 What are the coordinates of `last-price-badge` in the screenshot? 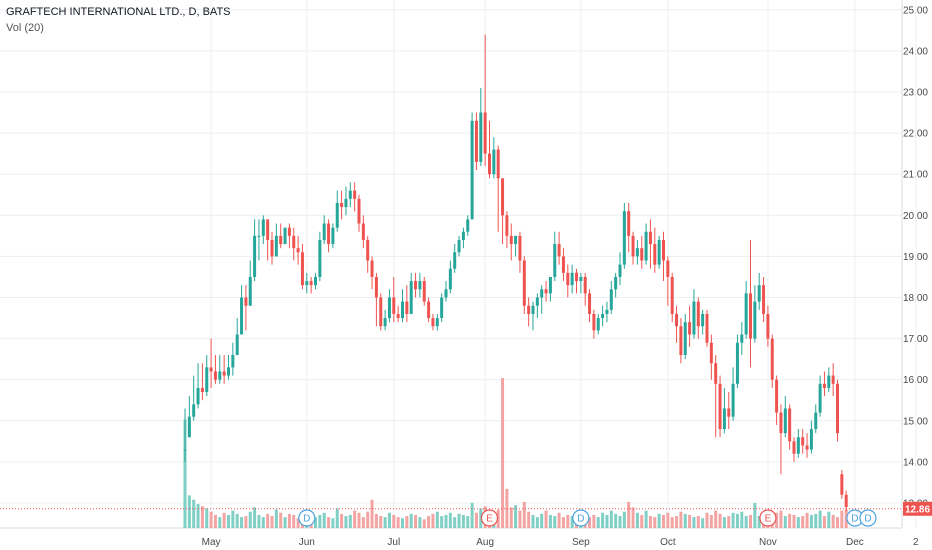 It's located at (917, 508).